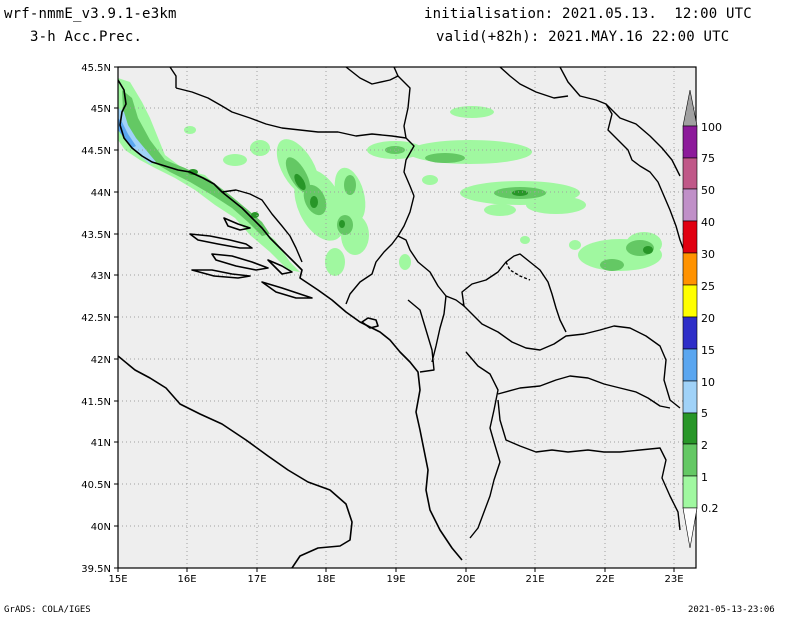  I want to click on precip-2mm-area, so click(420, 211).